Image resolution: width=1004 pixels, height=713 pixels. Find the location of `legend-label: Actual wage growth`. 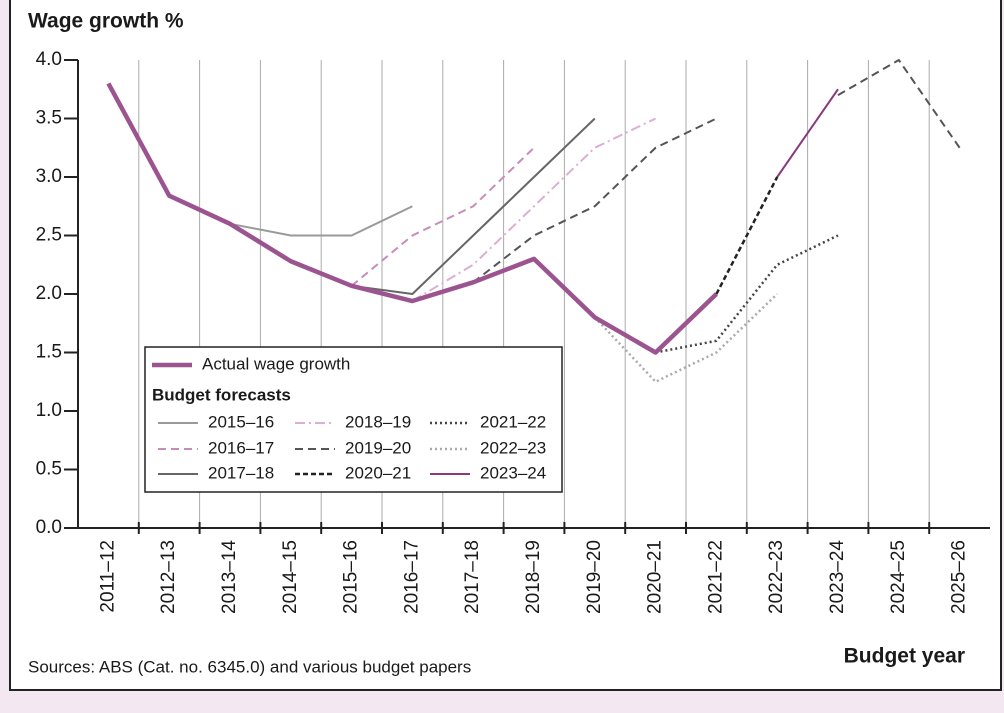

legend-label: Actual wage growth is located at coordinates (276, 363).